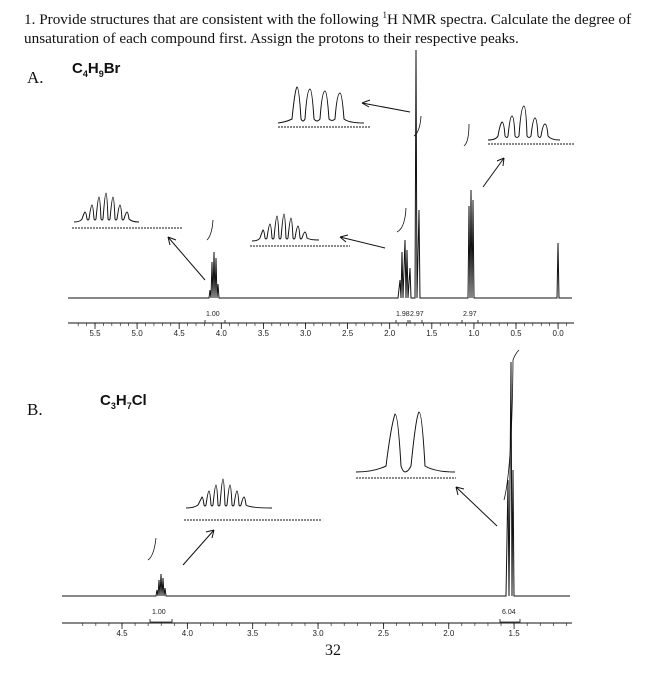  Describe the element at coordinates (334, 612) in the screenshot. I see `spectrum-b-integral-labels: 1.00 6.04` at that location.